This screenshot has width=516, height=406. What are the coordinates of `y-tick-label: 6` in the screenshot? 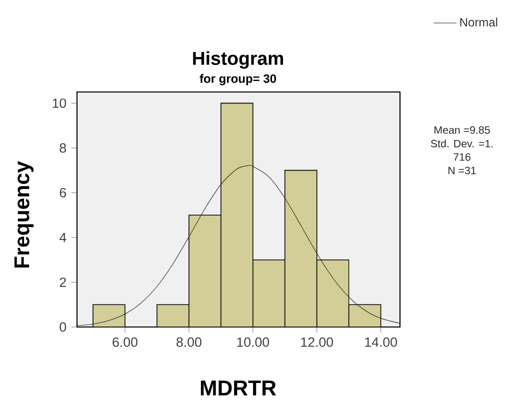 It's located at (63, 193).